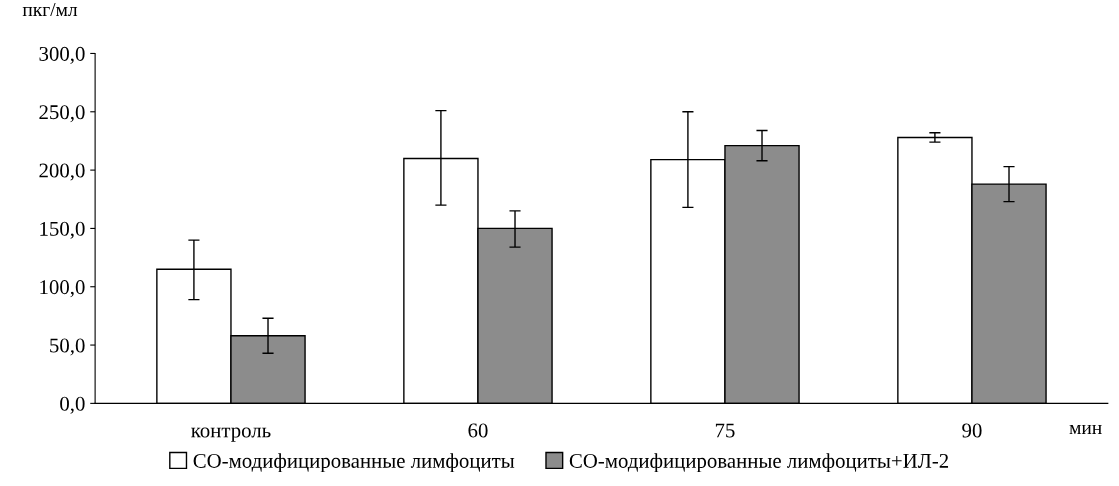 The width and height of the screenshot is (1119, 486). Describe the element at coordinates (67, 347) in the screenshot. I see `y-tick-label: 50,0` at that location.